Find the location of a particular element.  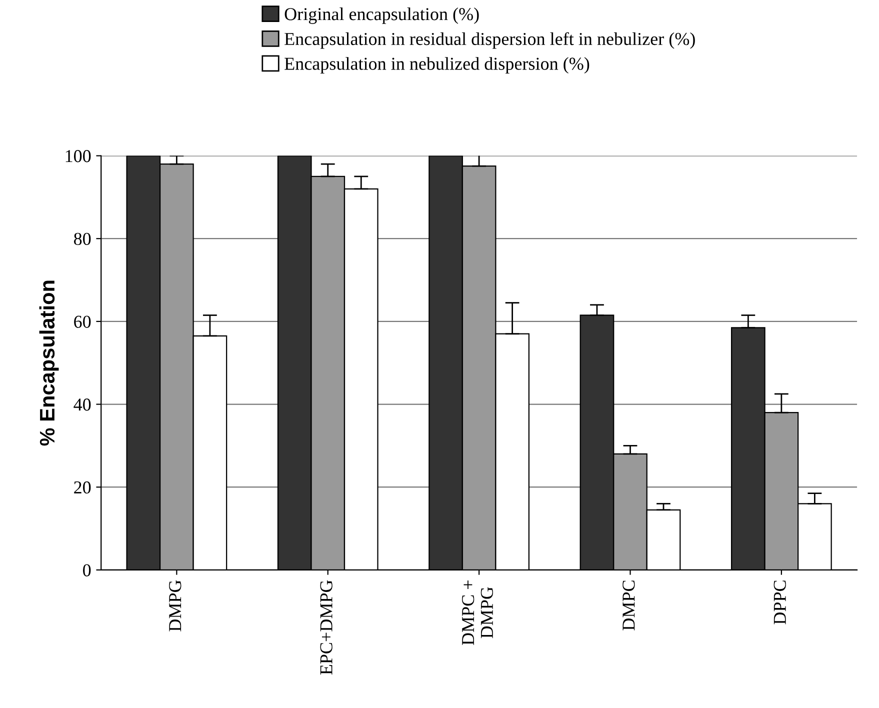

y-axis-title: % Encapsulation is located at coordinates (49, 363).